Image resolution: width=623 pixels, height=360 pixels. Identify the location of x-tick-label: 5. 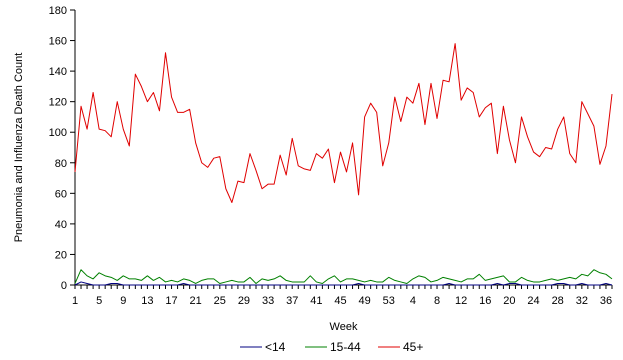
(99, 301).